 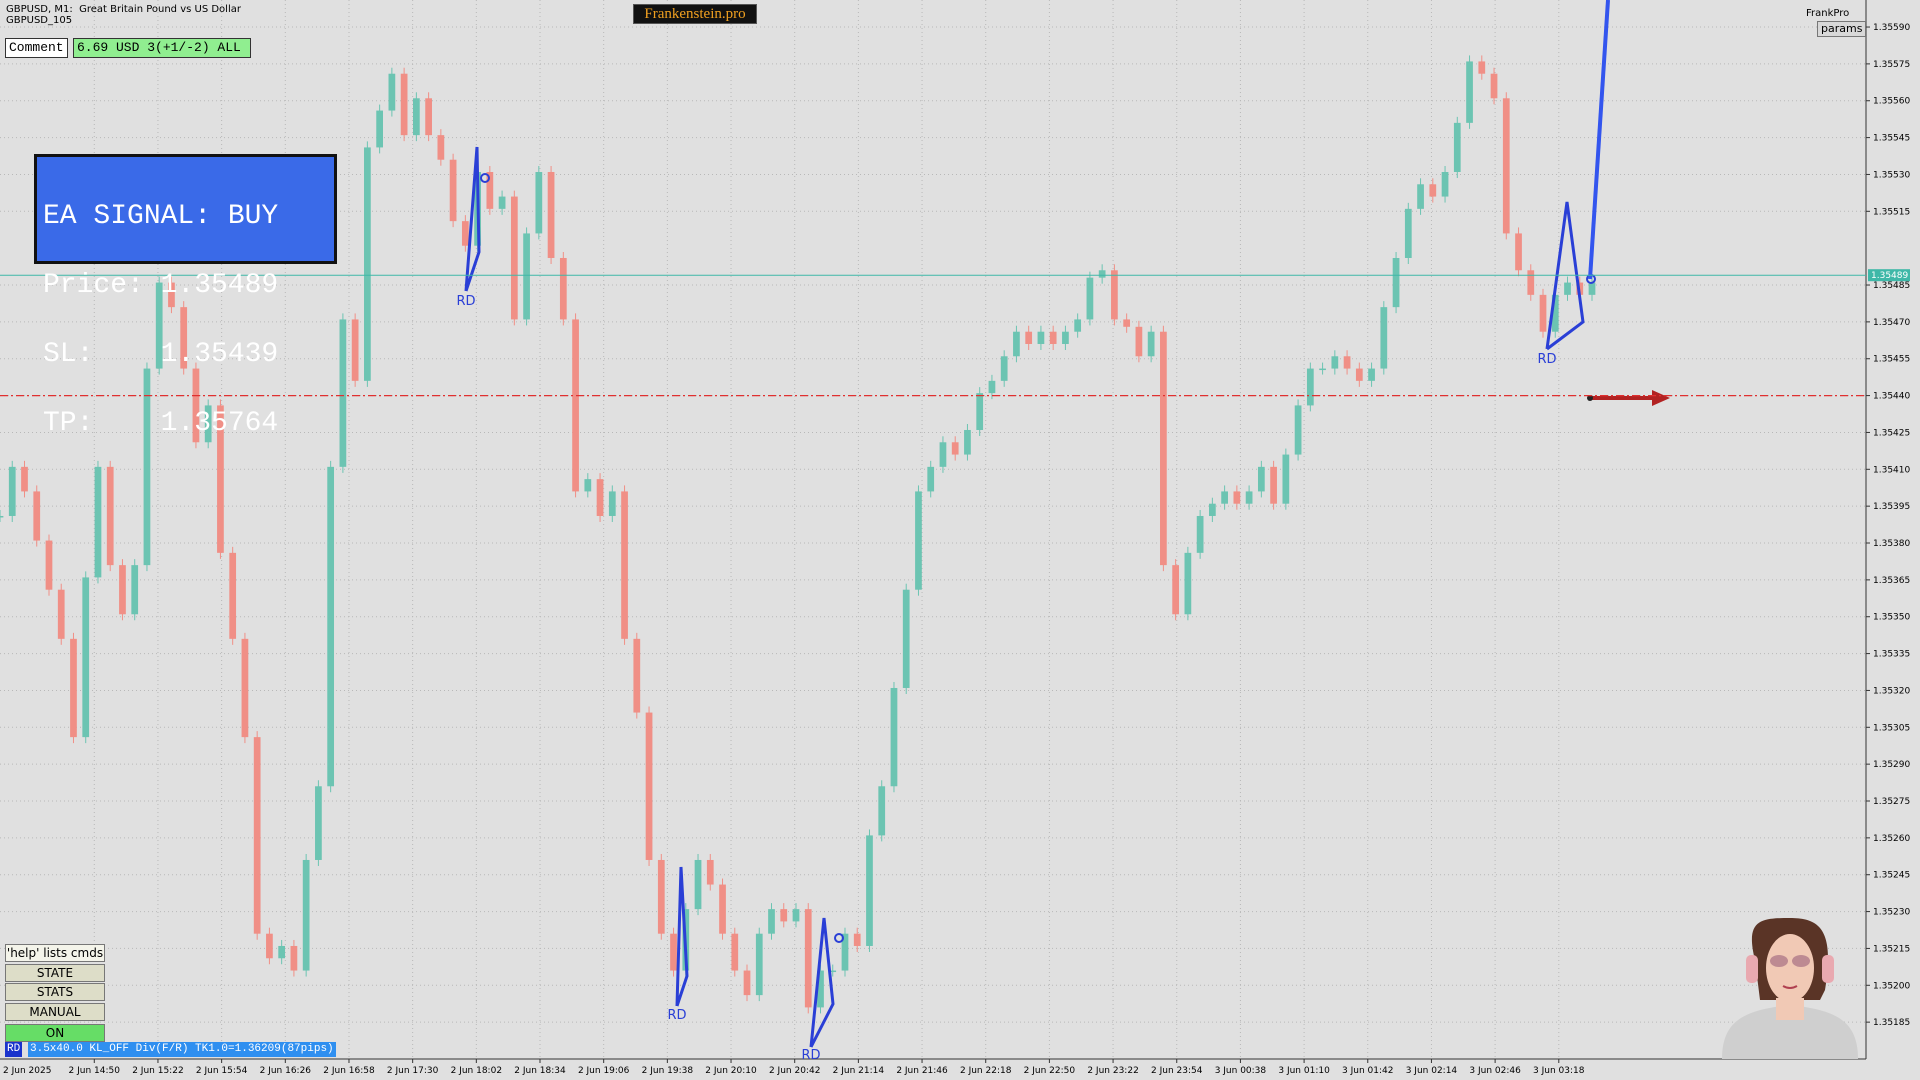 What do you see at coordinates (55, 973) in the screenshot?
I see `state-button: STATE` at bounding box center [55, 973].